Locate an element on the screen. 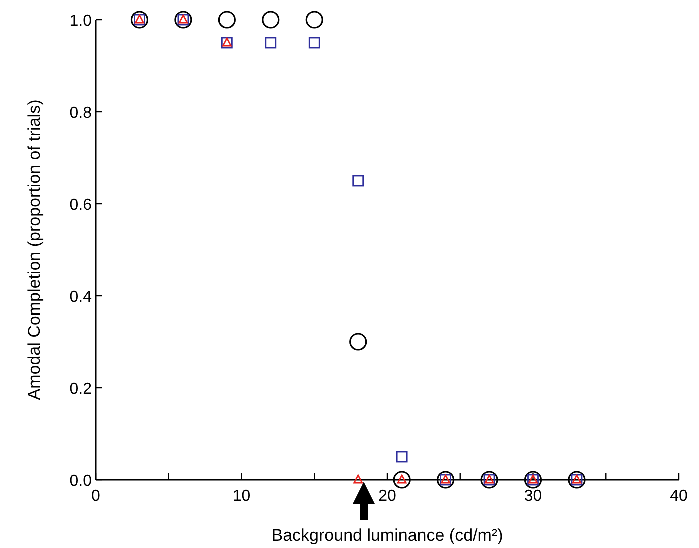 The height and width of the screenshot is (548, 699). y-tick-label: 0.2 is located at coordinates (81, 389).